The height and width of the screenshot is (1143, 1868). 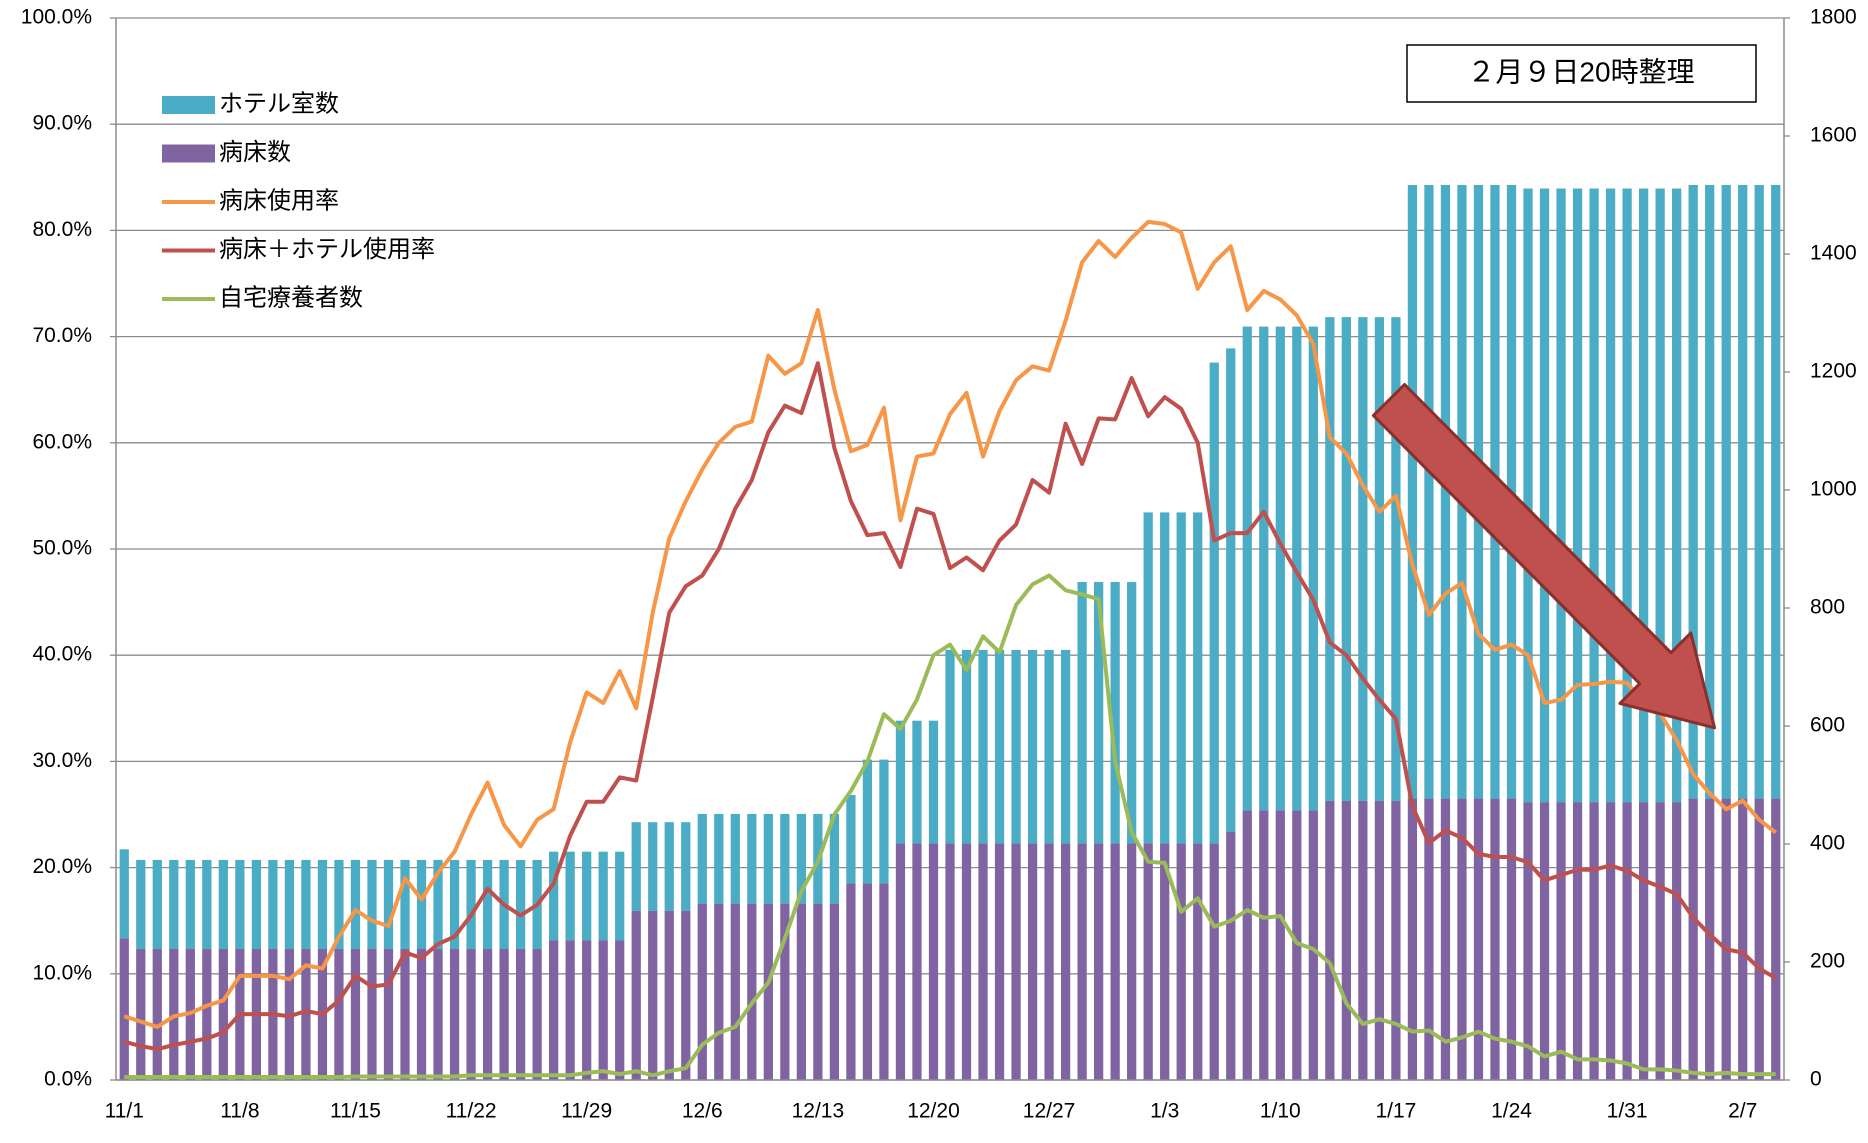 What do you see at coordinates (239, 1111) in the screenshot?
I see `x-tick-label: 11/8` at bounding box center [239, 1111].